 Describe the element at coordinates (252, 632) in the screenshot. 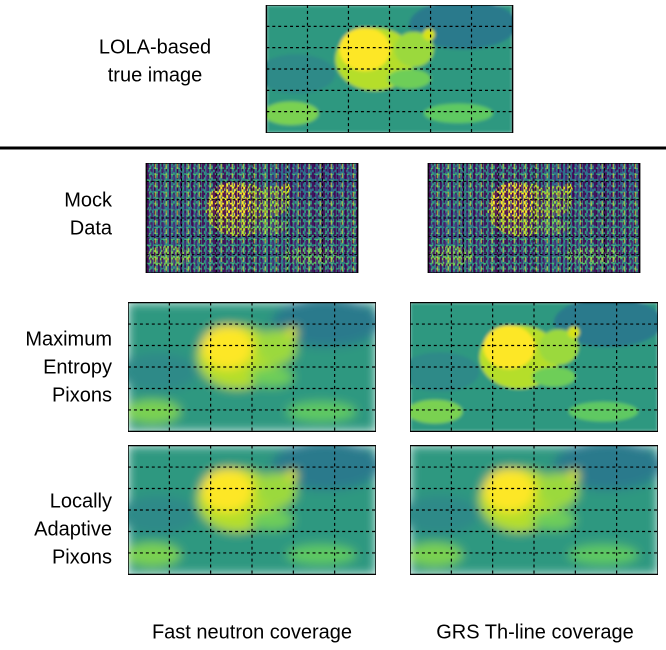

I see `column-label: Fast neutron coverage` at that location.